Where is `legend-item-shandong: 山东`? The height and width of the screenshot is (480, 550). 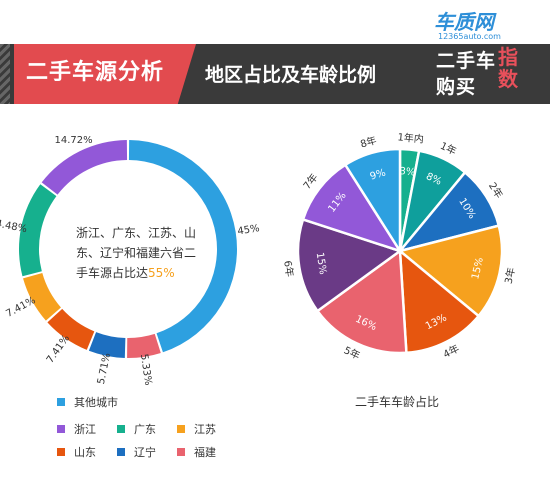 legend-item-shandong: 山东 is located at coordinates (76, 453).